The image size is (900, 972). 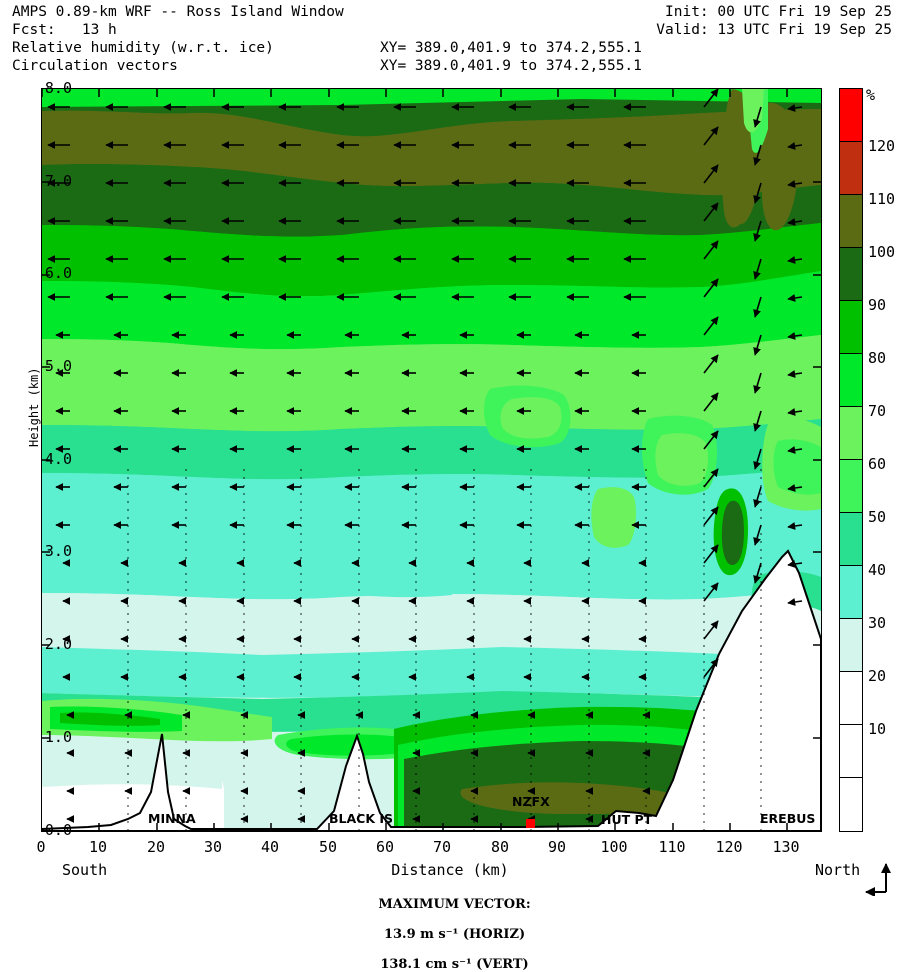 What do you see at coordinates (511, 48) in the screenshot?
I see `header-xy-humidity: XY= 389.0,401.9 to 374.2,555.1` at bounding box center [511, 48].